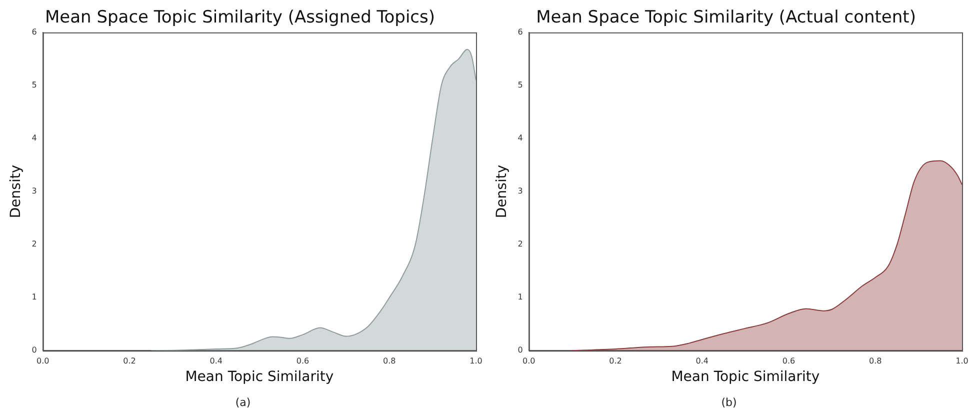 The width and height of the screenshot is (972, 417). Describe the element at coordinates (243, 402) in the screenshot. I see `text: (a)` at that location.